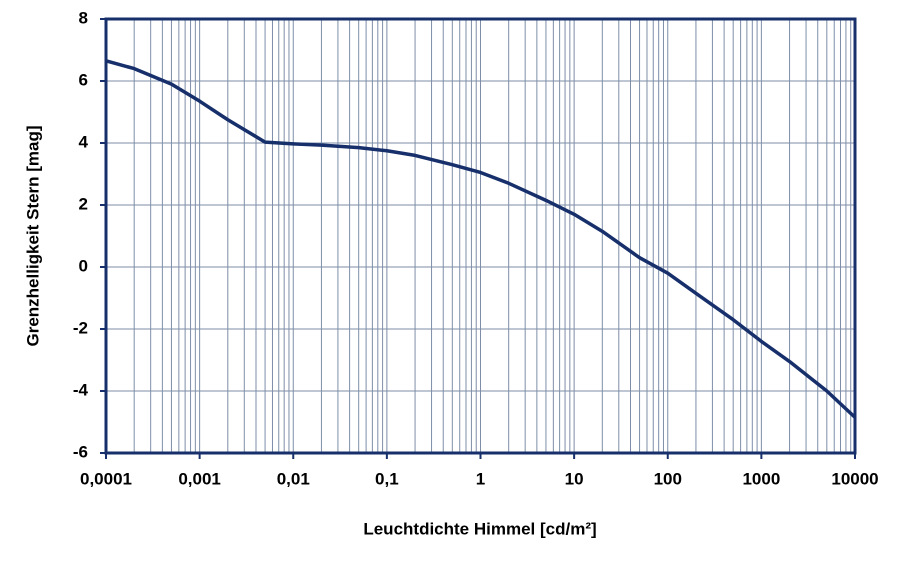  I want to click on x-tick-label: 0,001, so click(199, 478).